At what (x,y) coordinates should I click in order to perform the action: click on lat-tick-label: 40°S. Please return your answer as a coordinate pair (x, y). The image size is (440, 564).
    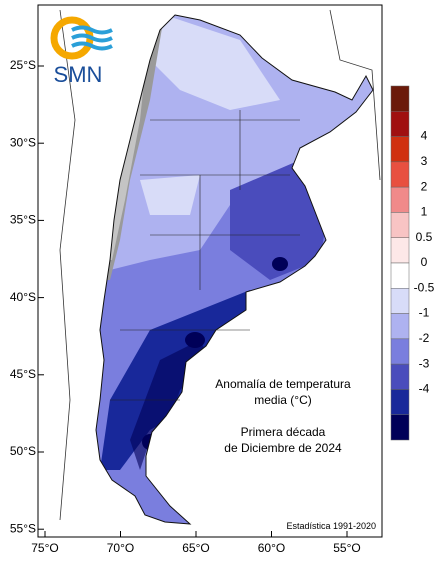
    Looking at the image, I should click on (23, 297).